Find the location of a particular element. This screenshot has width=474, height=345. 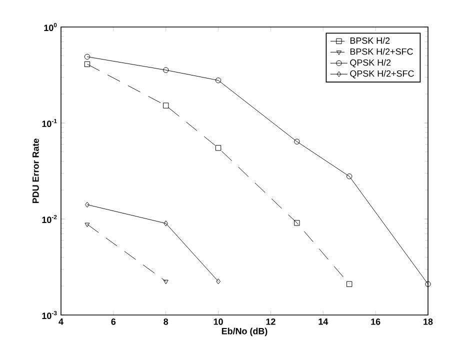

y-axis-title: PDU Error Rate is located at coordinates (35, 171).